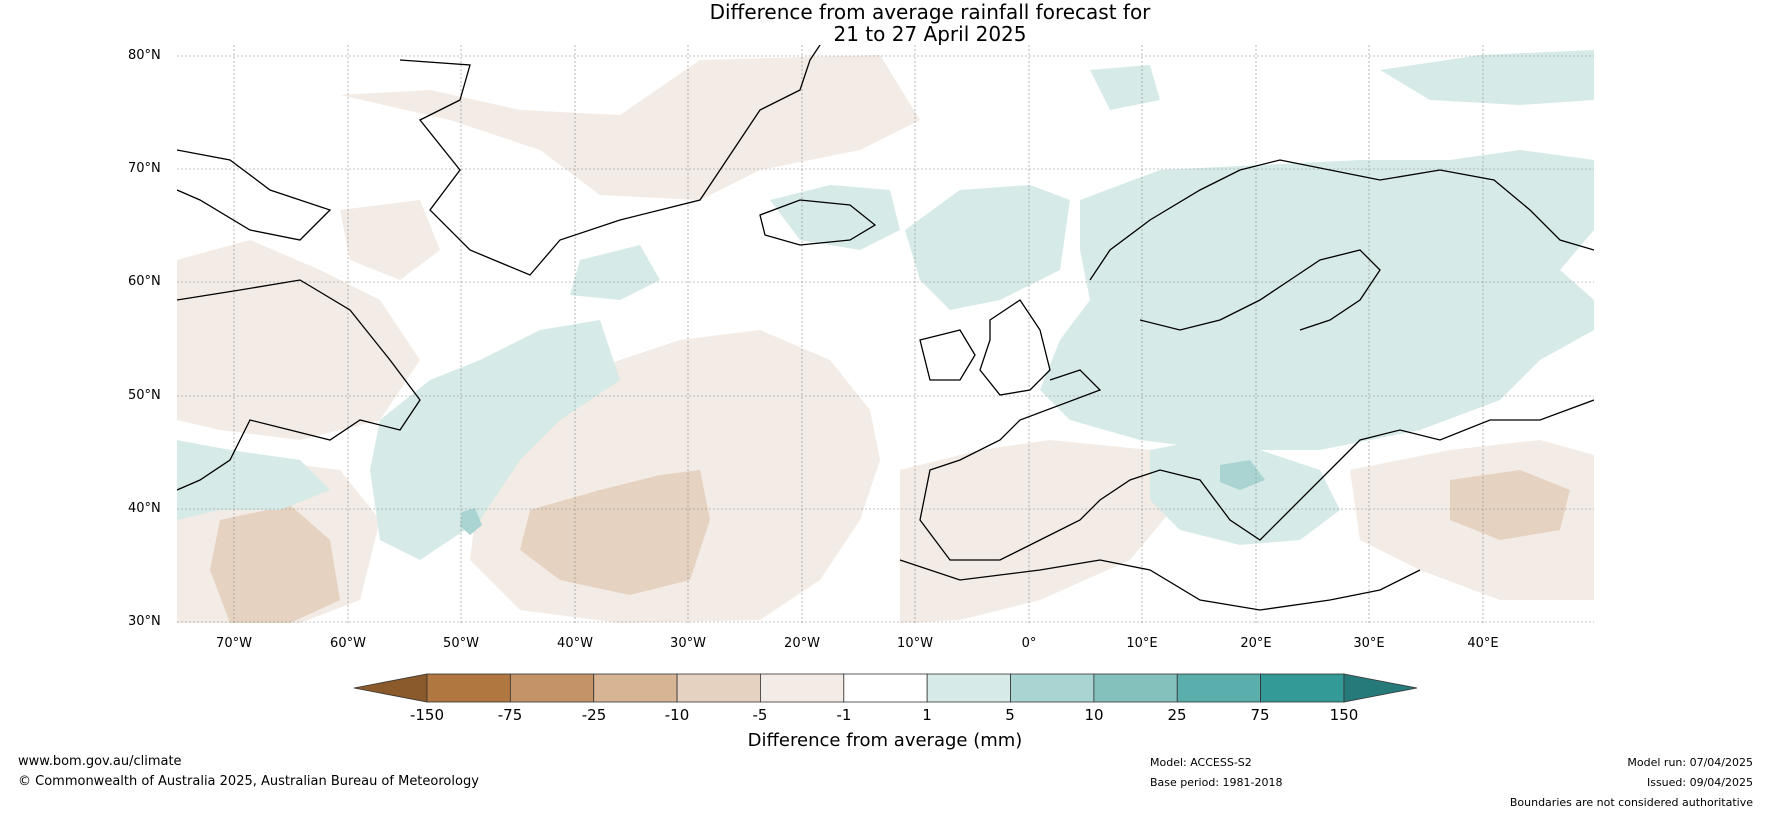 Image resolution: width=1770 pixels, height=816 pixels. Describe the element at coordinates (1010, 715) in the screenshot. I see `colorbar-tick-8: 5` at that location.